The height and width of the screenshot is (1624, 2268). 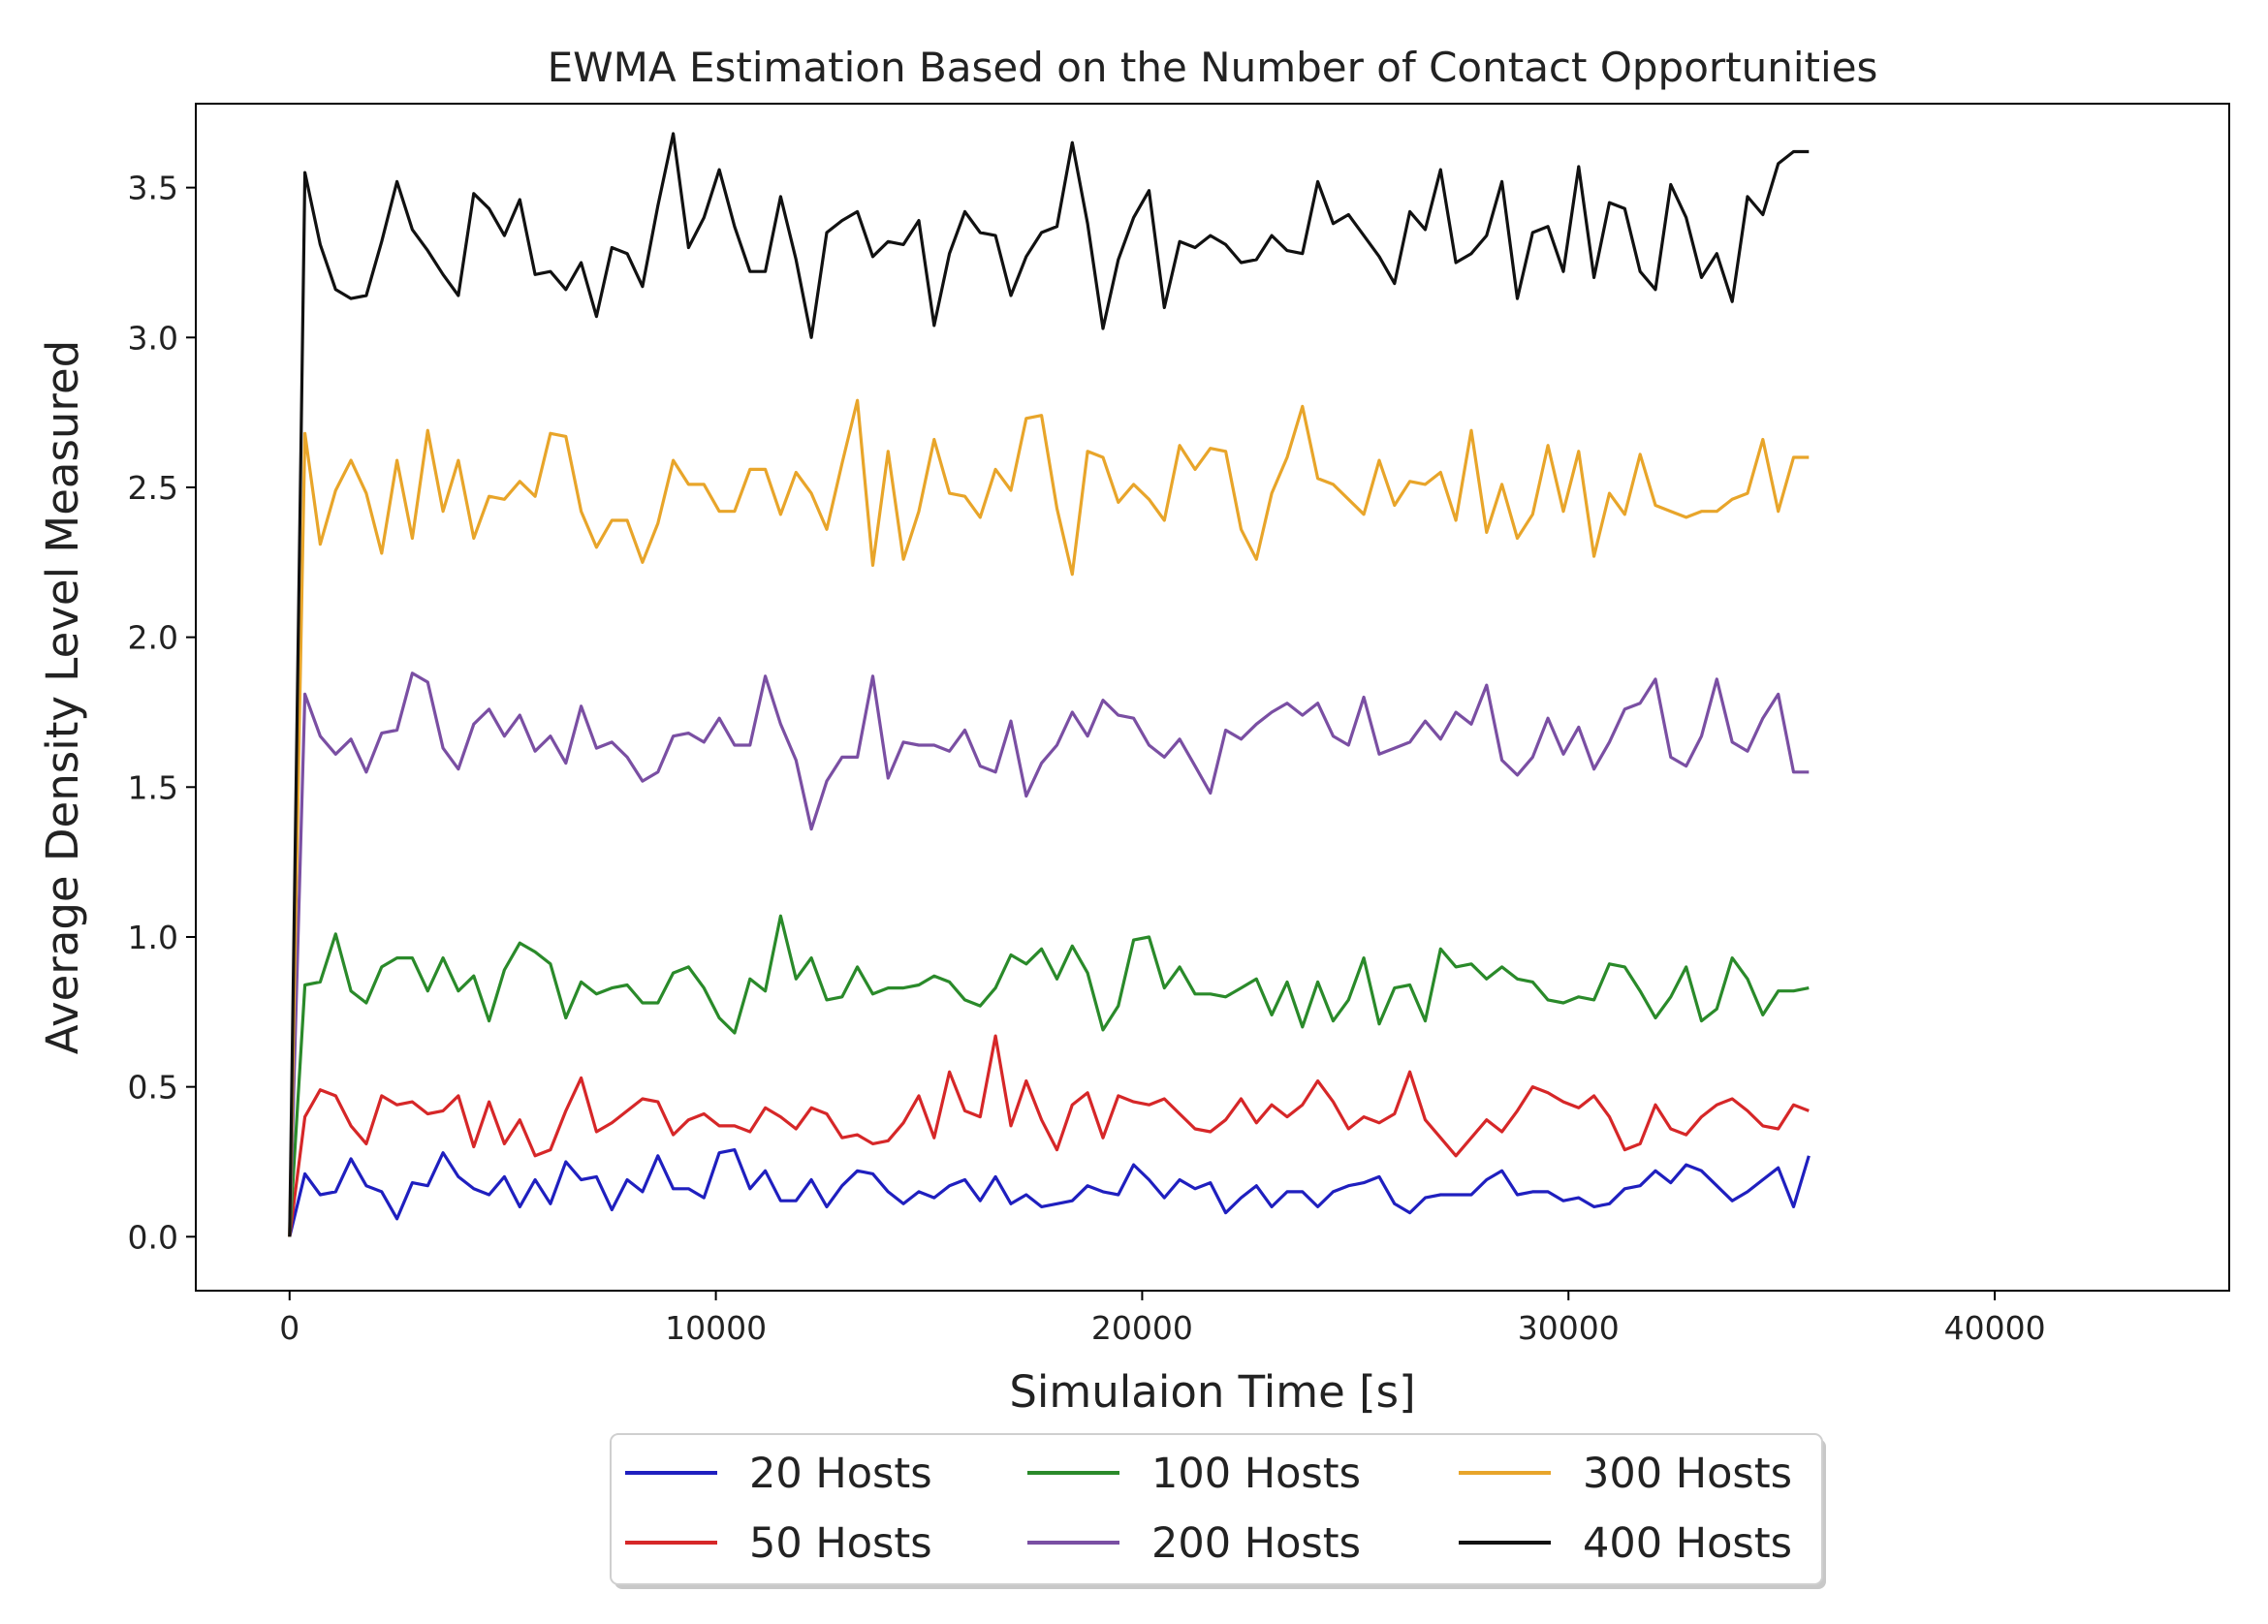 What do you see at coordinates (841, 1474) in the screenshot?
I see `legend-label-20-hosts: 20 Hosts` at bounding box center [841, 1474].